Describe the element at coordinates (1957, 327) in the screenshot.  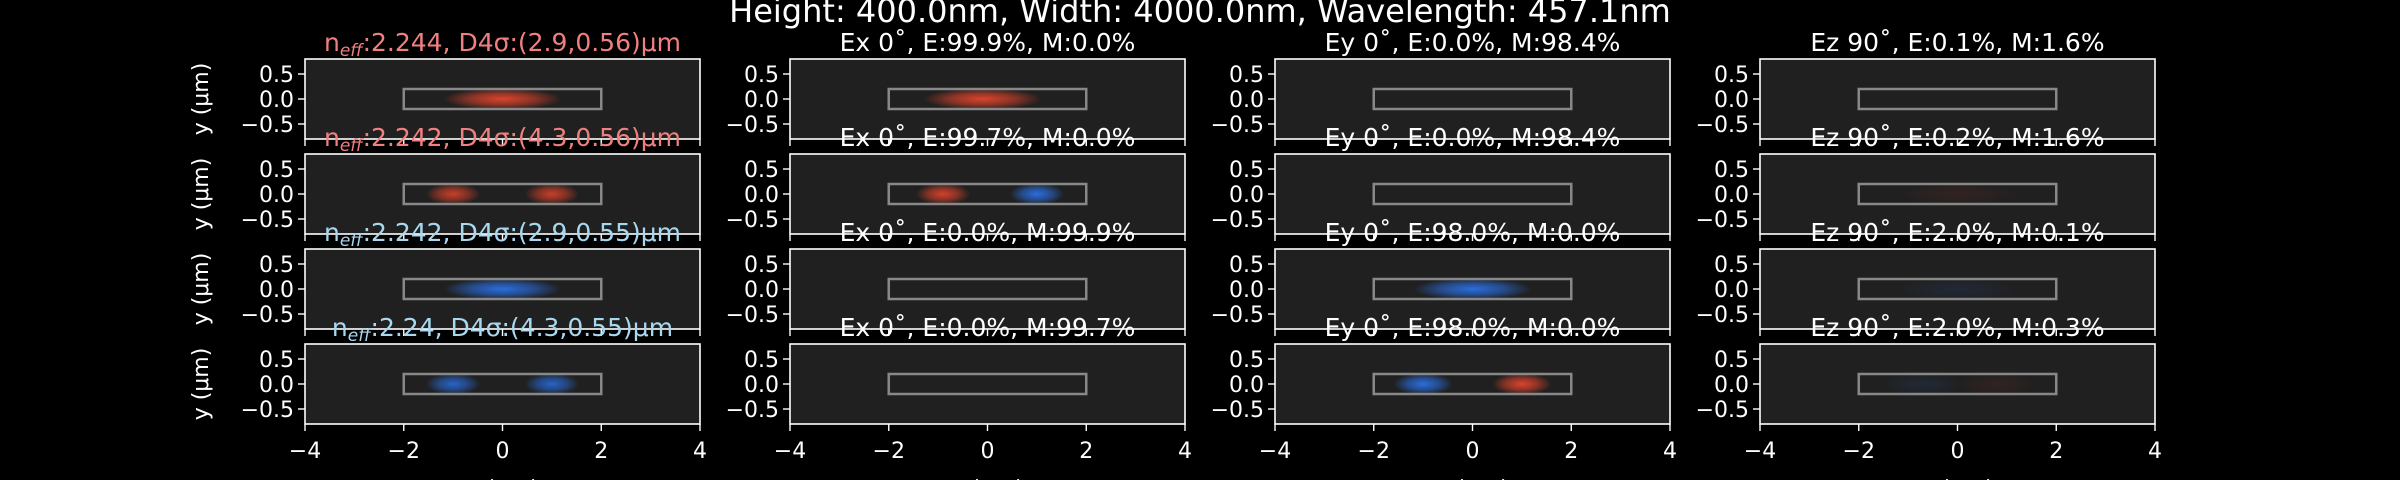
I see `panel-title: Ez 90˚, E:2.0%, M:0.3%` at that location.